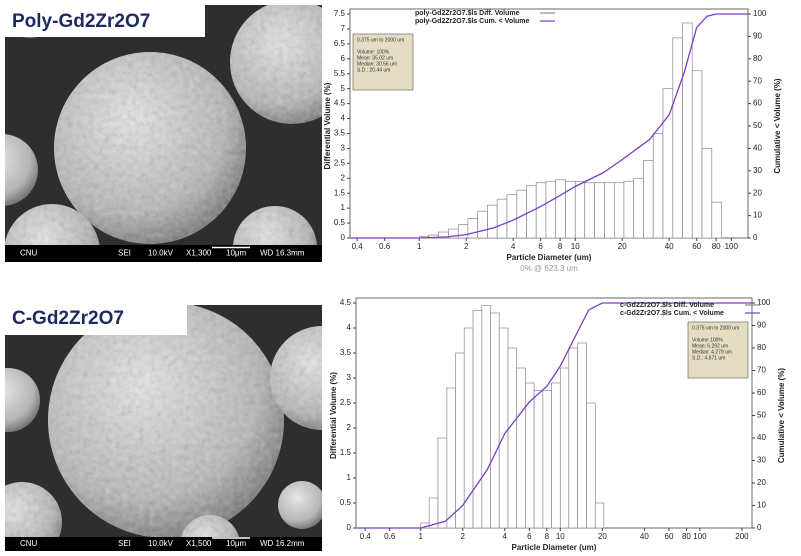  Describe the element at coordinates (686, 536) in the screenshot. I see `x-tick-label: 80` at that location.